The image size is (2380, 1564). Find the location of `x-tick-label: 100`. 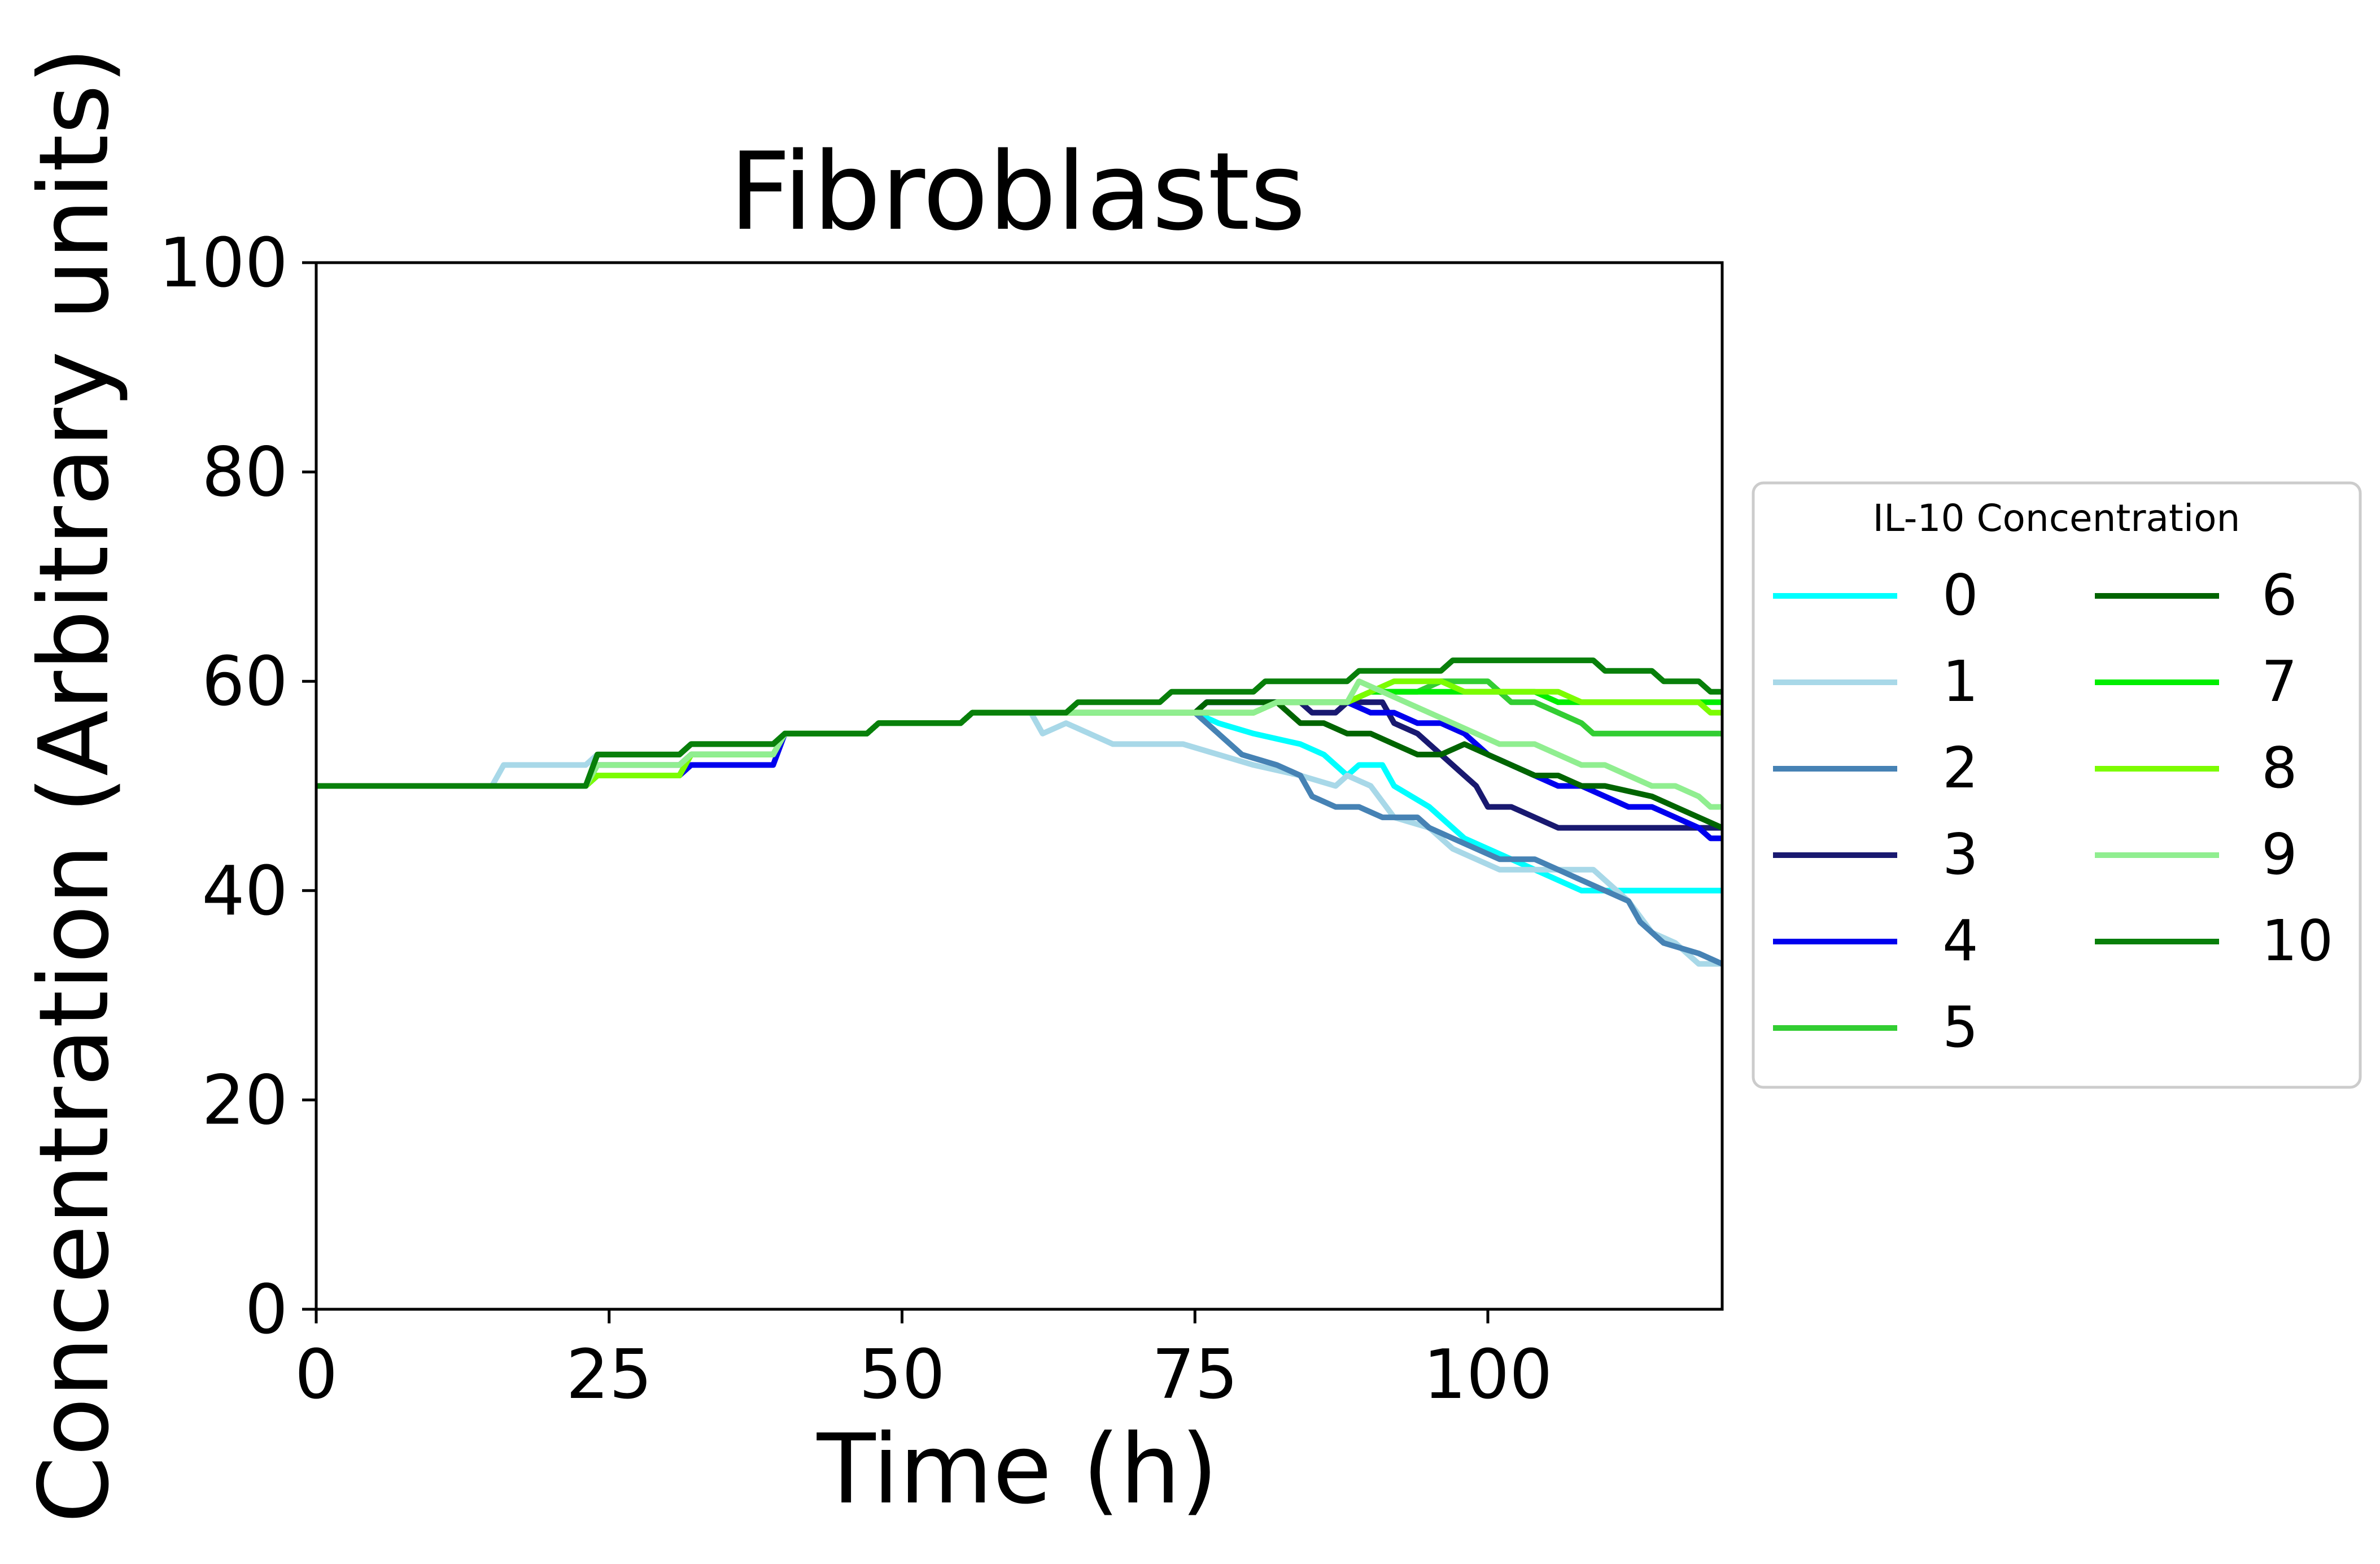

x-tick-label: 100 is located at coordinates (1487, 1375).